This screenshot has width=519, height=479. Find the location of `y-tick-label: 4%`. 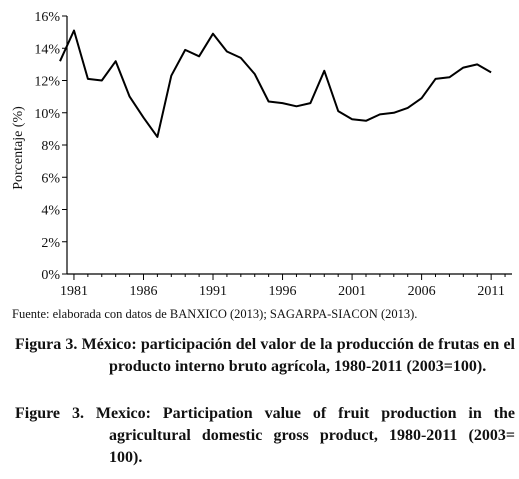

y-tick-label: 4% is located at coordinates (50, 211).